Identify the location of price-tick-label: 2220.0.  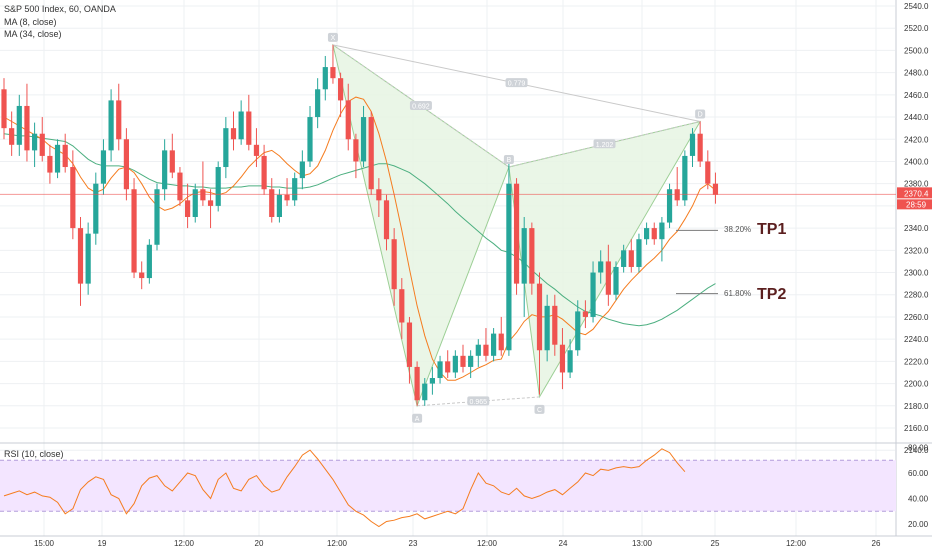
(916, 361).